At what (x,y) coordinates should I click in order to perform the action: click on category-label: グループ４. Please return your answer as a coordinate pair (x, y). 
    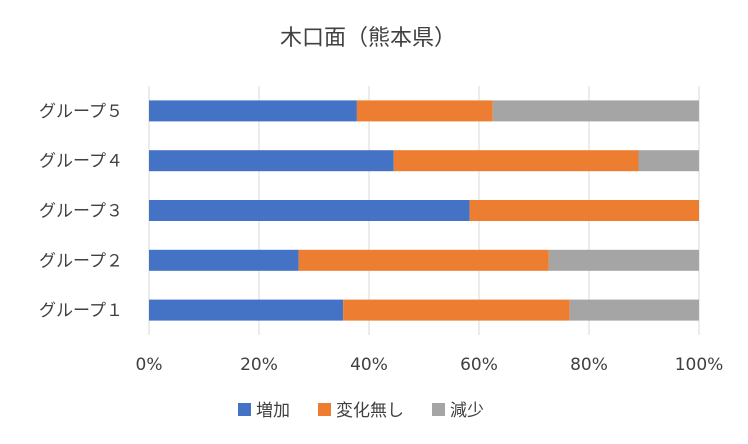
    Looking at the image, I should click on (81, 162).